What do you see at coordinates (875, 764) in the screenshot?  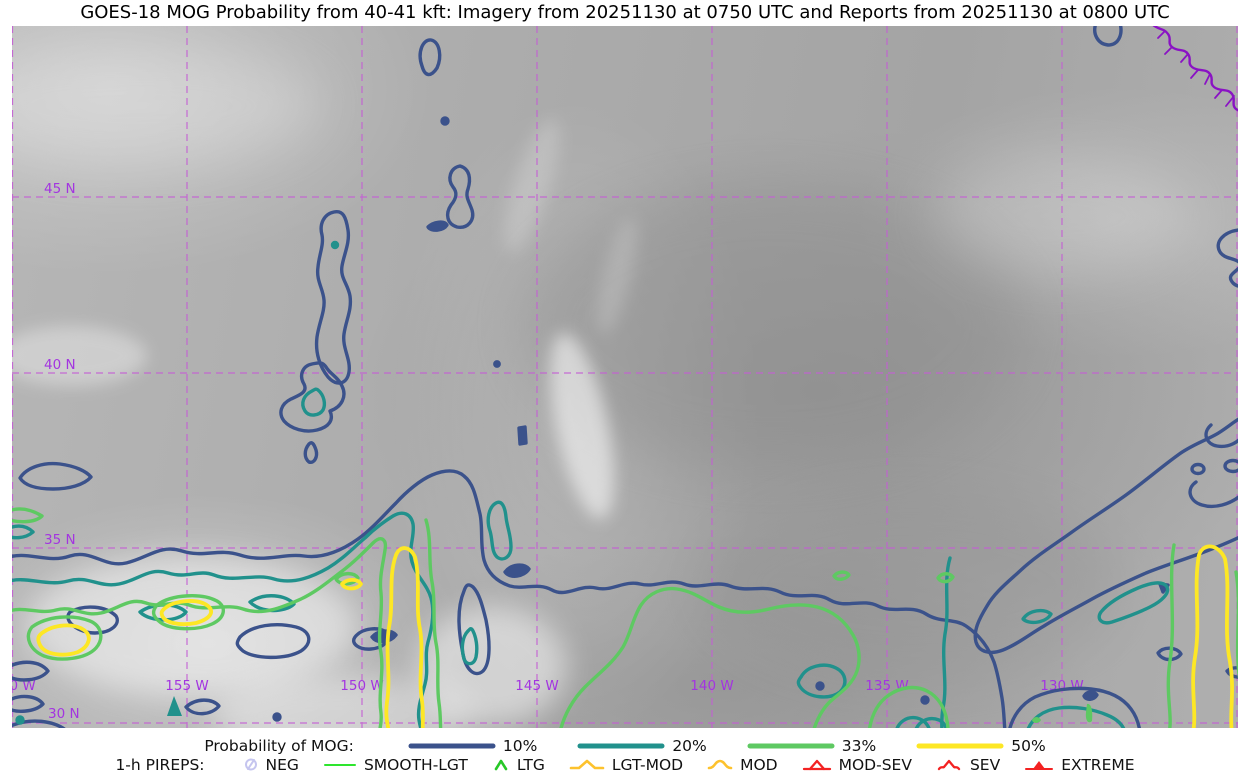 I see `legend-item-label: MOD-SEV` at bounding box center [875, 764].